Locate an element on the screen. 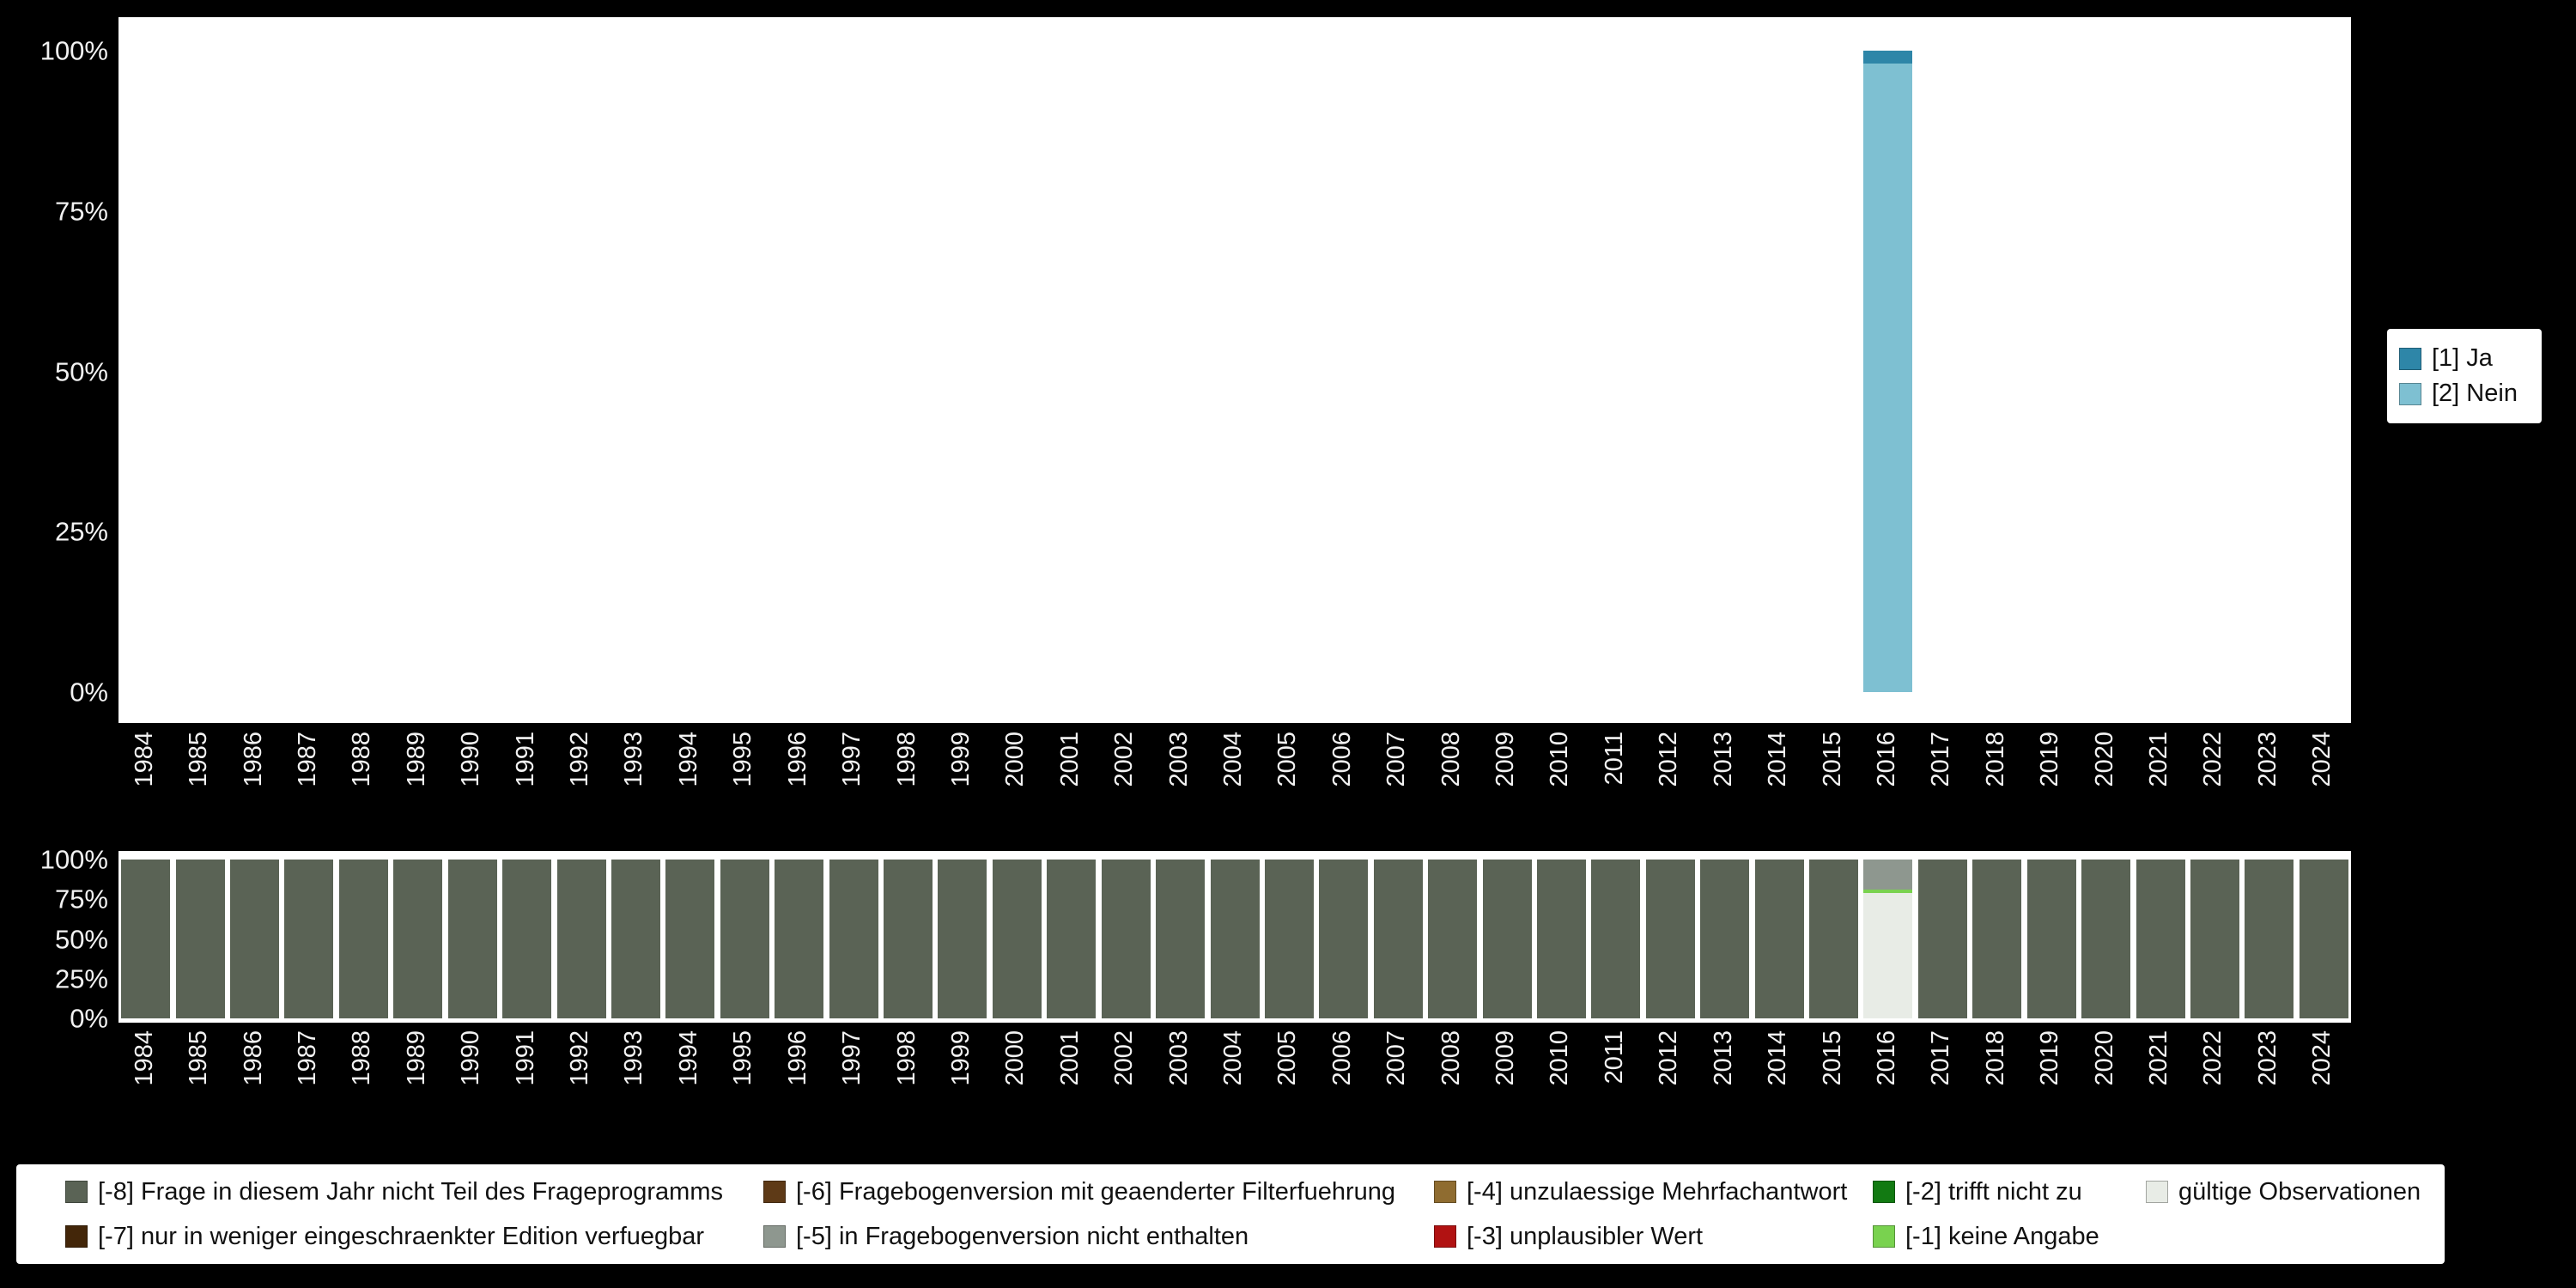  x-tick-label: 2005 is located at coordinates (1287, 1058).